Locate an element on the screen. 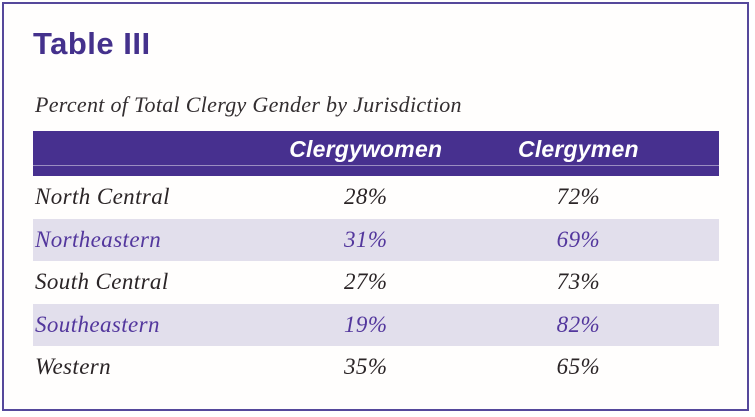 Image resolution: width=755 pixels, height=417 pixels. table-row-western: Western 35% 65% is located at coordinates (376, 367).